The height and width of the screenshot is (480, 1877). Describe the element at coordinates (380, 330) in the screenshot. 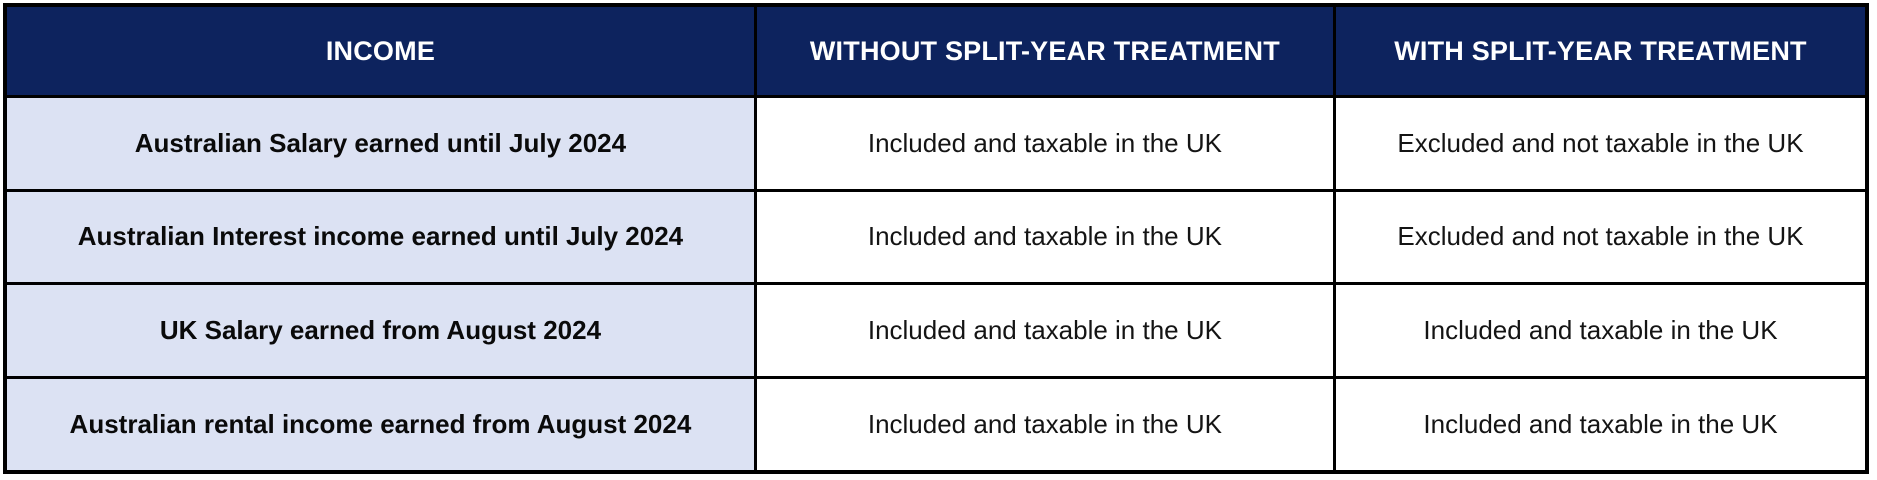

I see `income-cell: UK Salary earned from August 2024` at that location.